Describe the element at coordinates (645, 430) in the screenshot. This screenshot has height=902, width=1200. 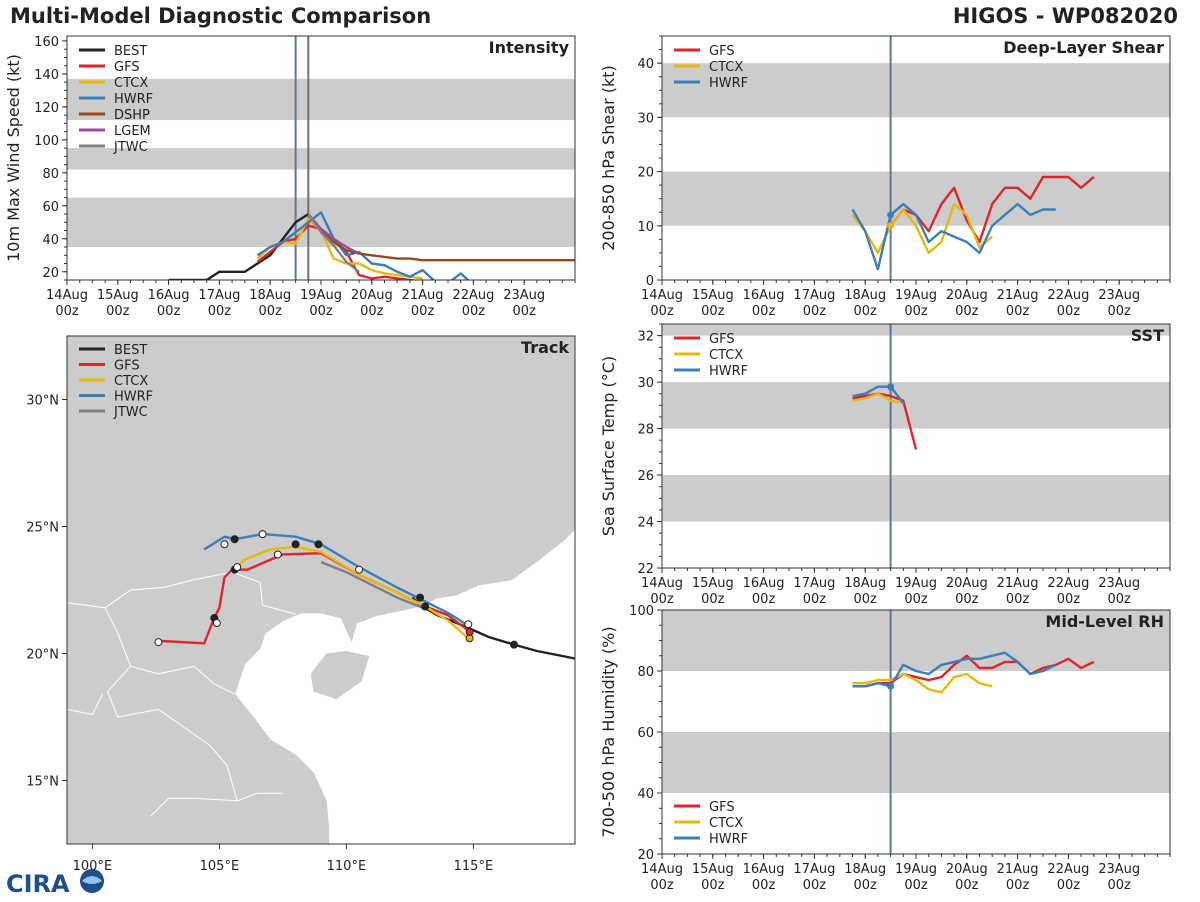
I see `y-tick-label: 28` at that location.